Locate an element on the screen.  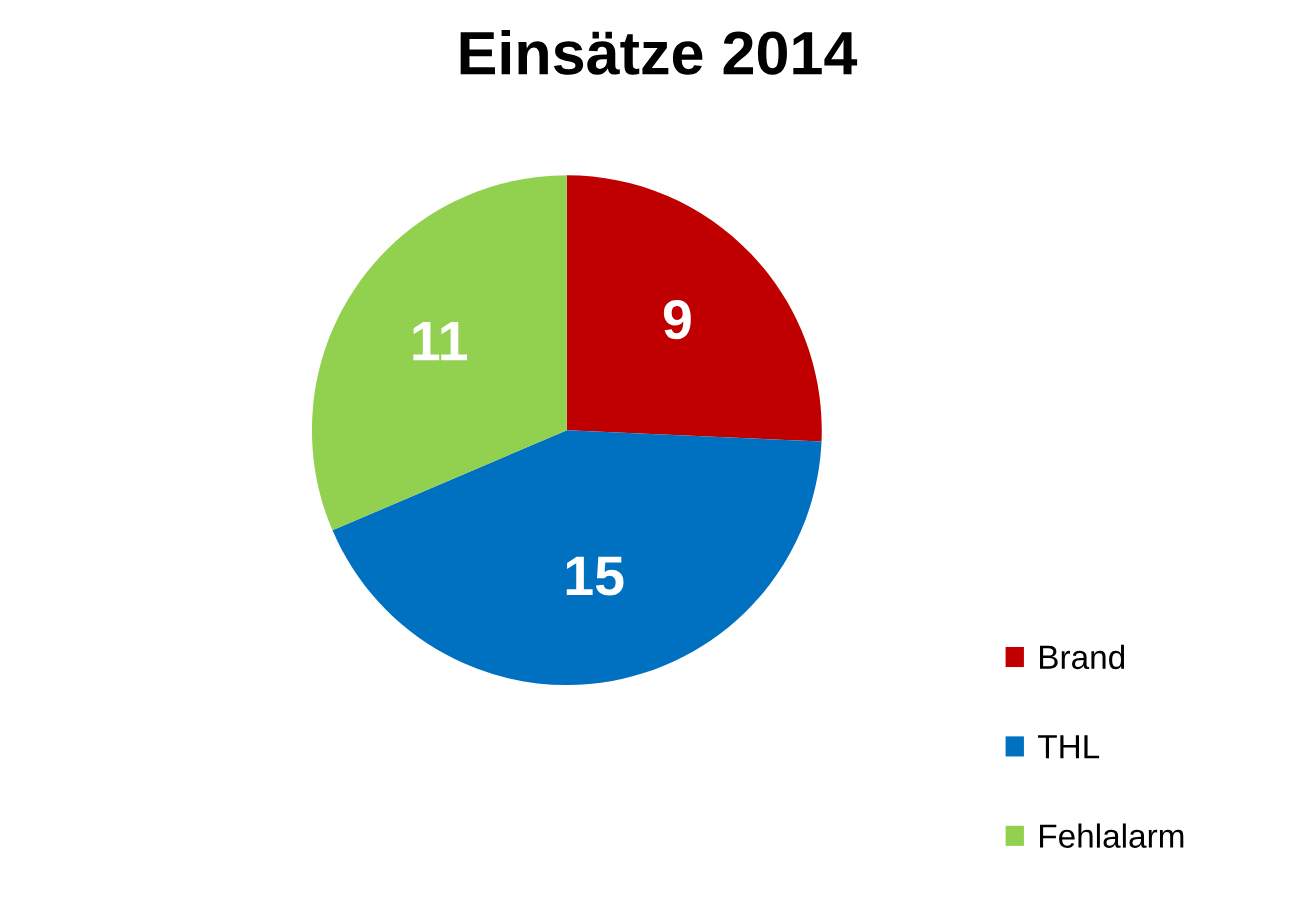
data-label: 15 is located at coordinates (595, 576).